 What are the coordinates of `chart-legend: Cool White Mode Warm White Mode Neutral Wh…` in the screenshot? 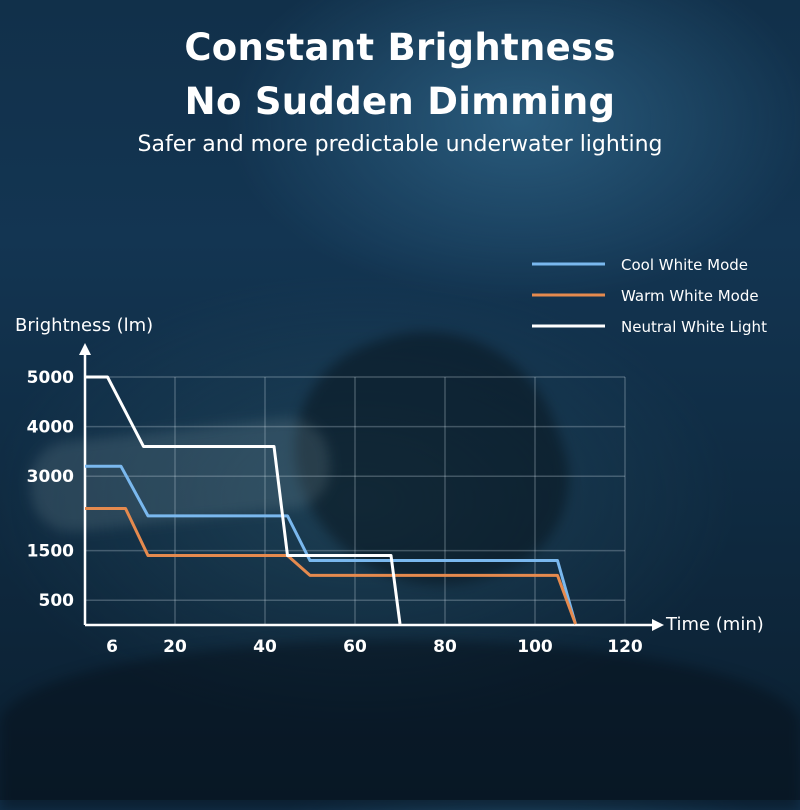 It's located at (649, 296).